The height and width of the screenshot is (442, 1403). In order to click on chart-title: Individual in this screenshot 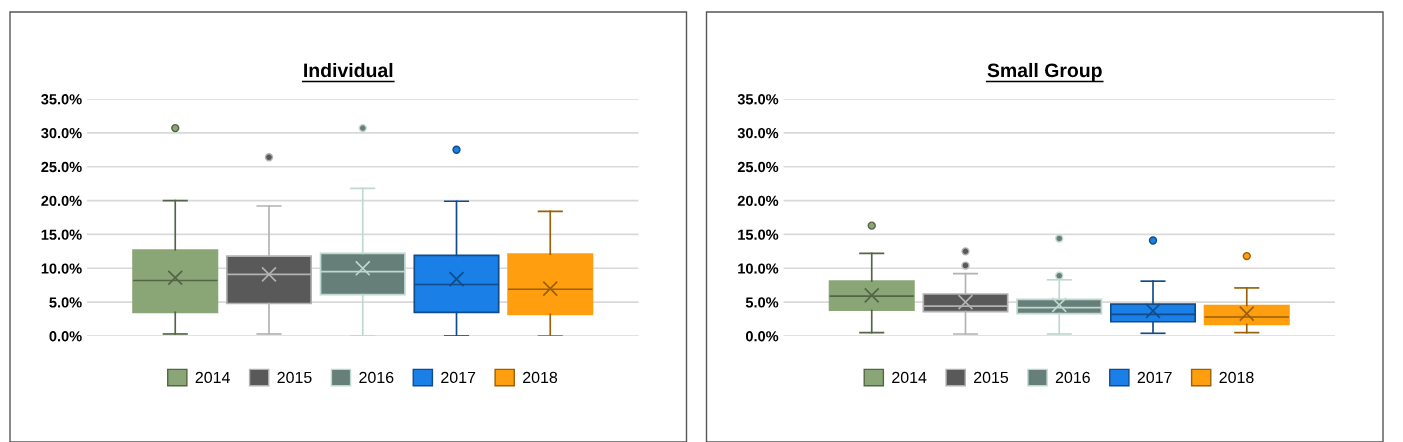, I will do `click(348, 70)`.